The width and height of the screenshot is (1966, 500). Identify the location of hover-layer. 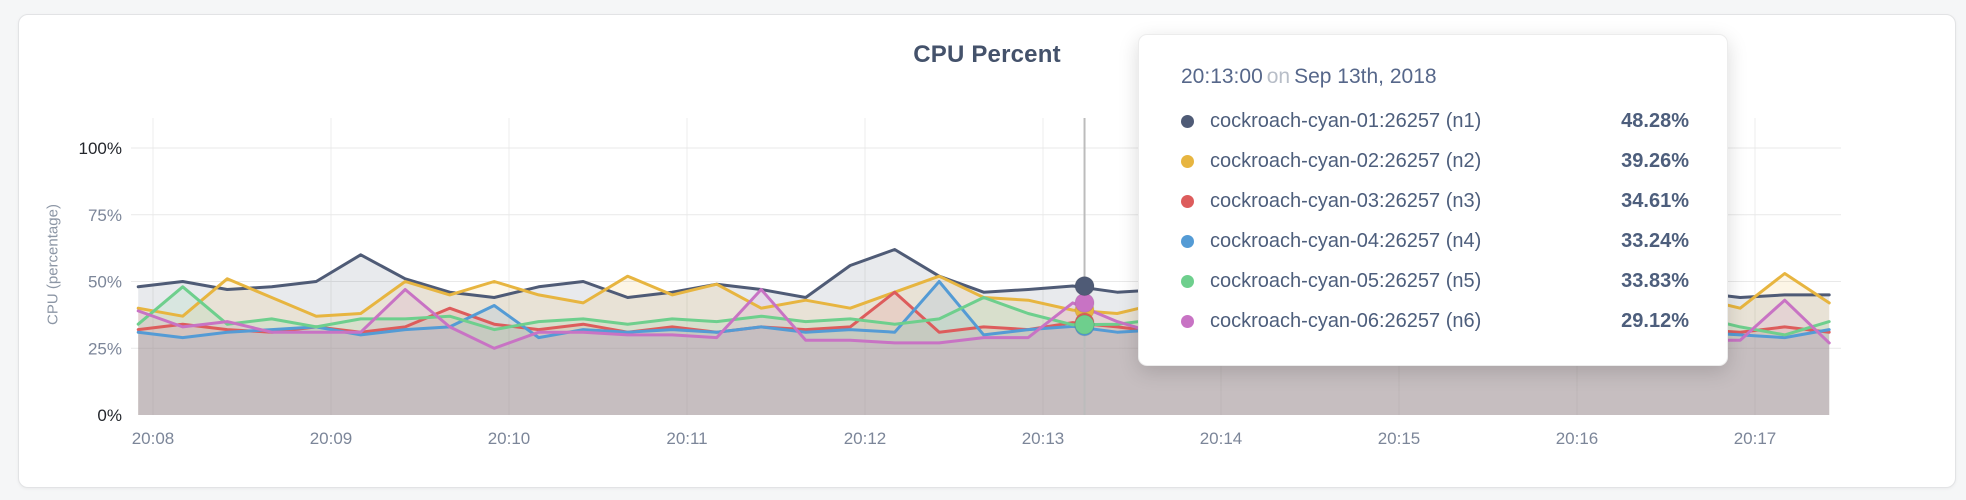
(1084, 266).